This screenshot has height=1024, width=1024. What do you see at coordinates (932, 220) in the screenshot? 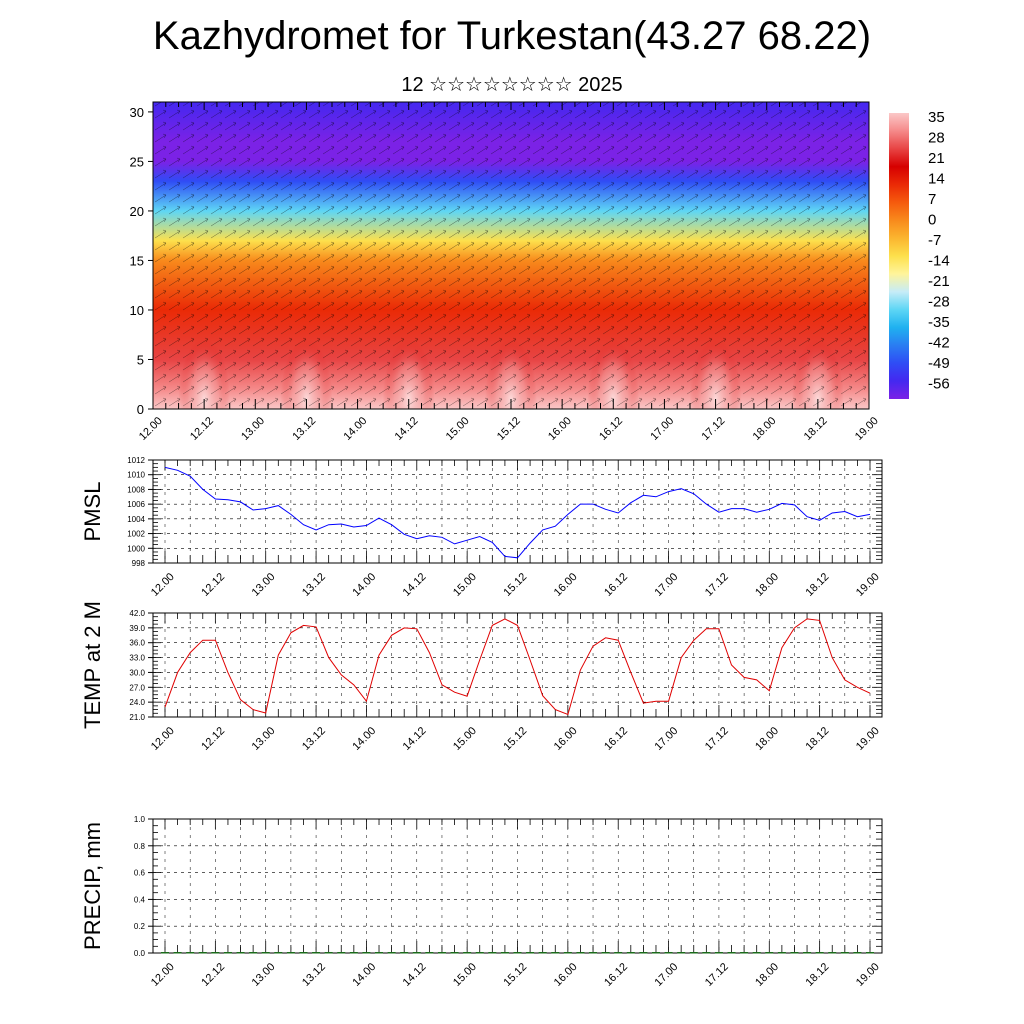
I see `colorbar-label: 0` at bounding box center [932, 220].